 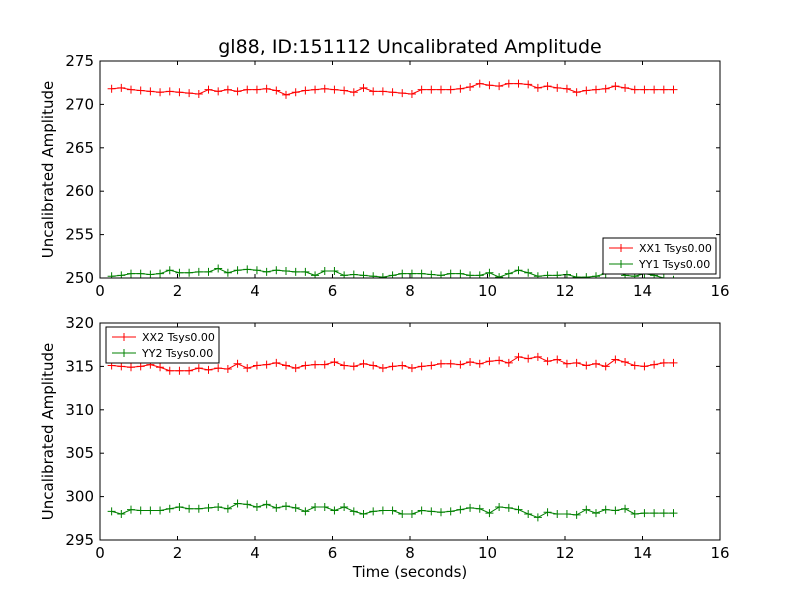 I want to click on legend-label: XX1 Tsys0.00, so click(x=675, y=248).